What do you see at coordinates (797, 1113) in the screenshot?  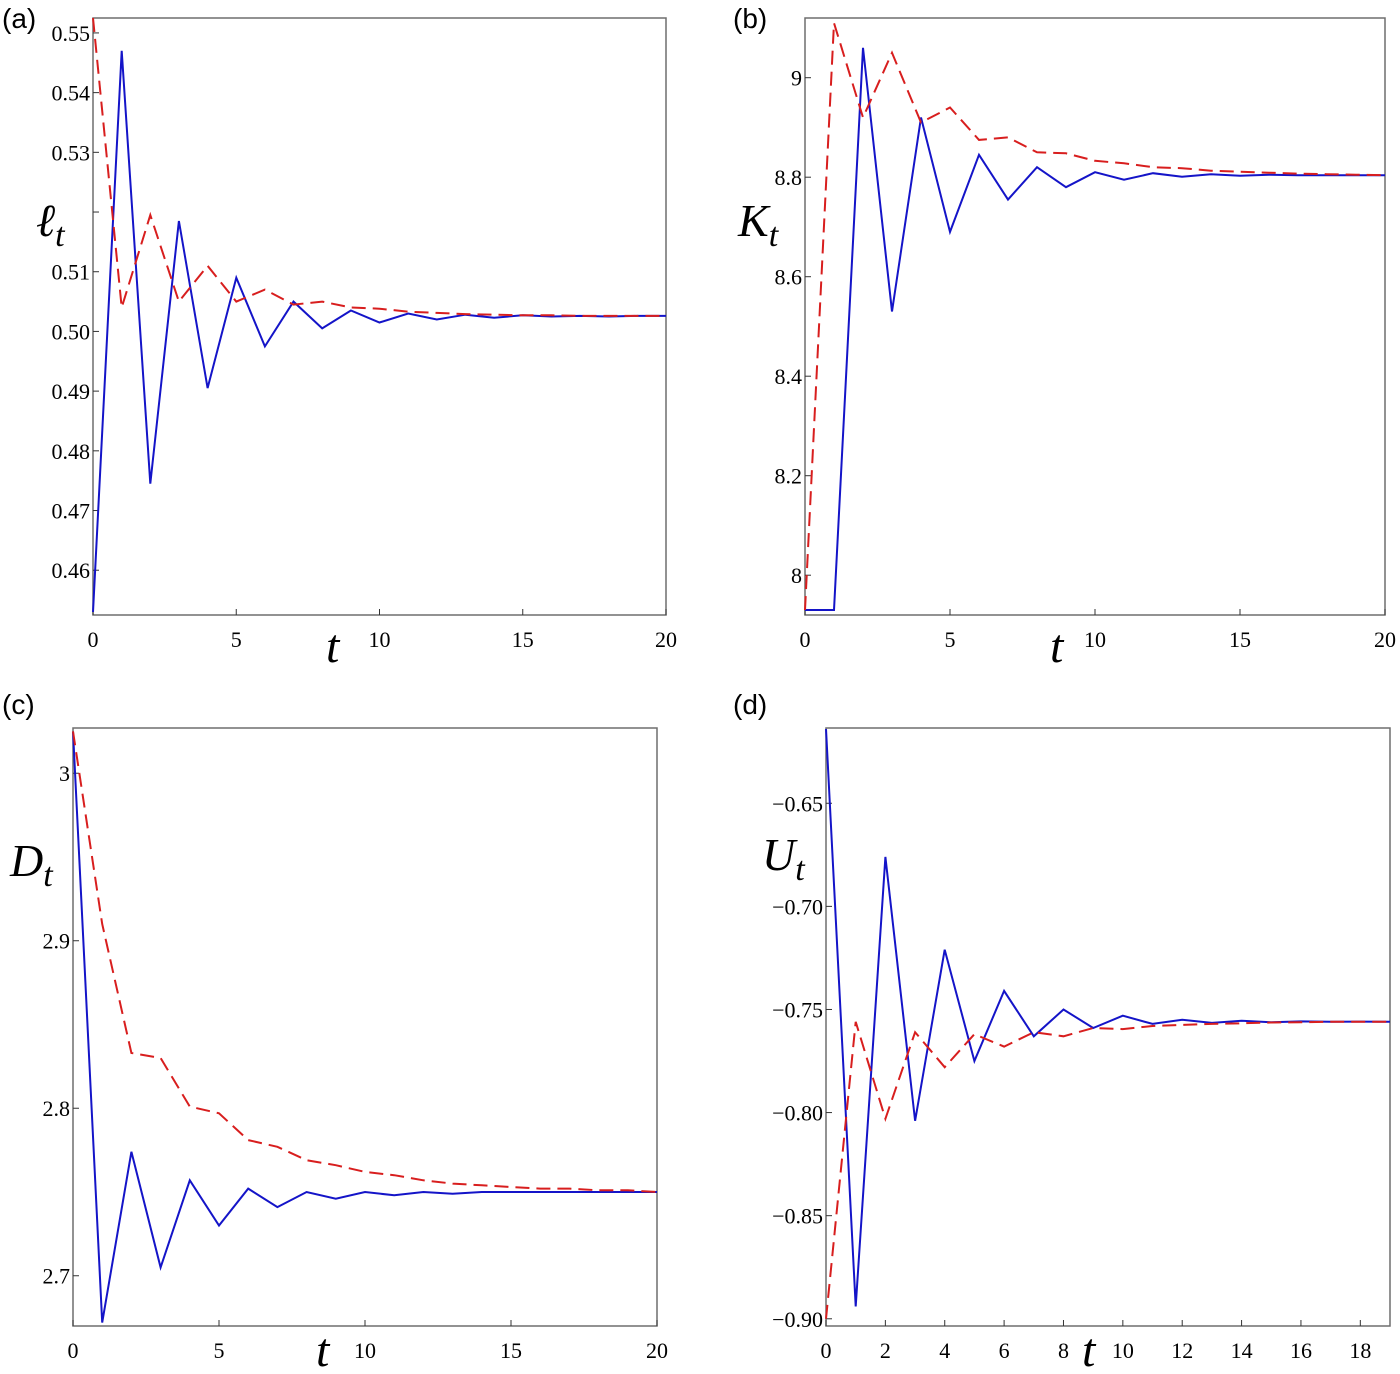 I see `y-tick-label-d: −0.80` at bounding box center [797, 1113].